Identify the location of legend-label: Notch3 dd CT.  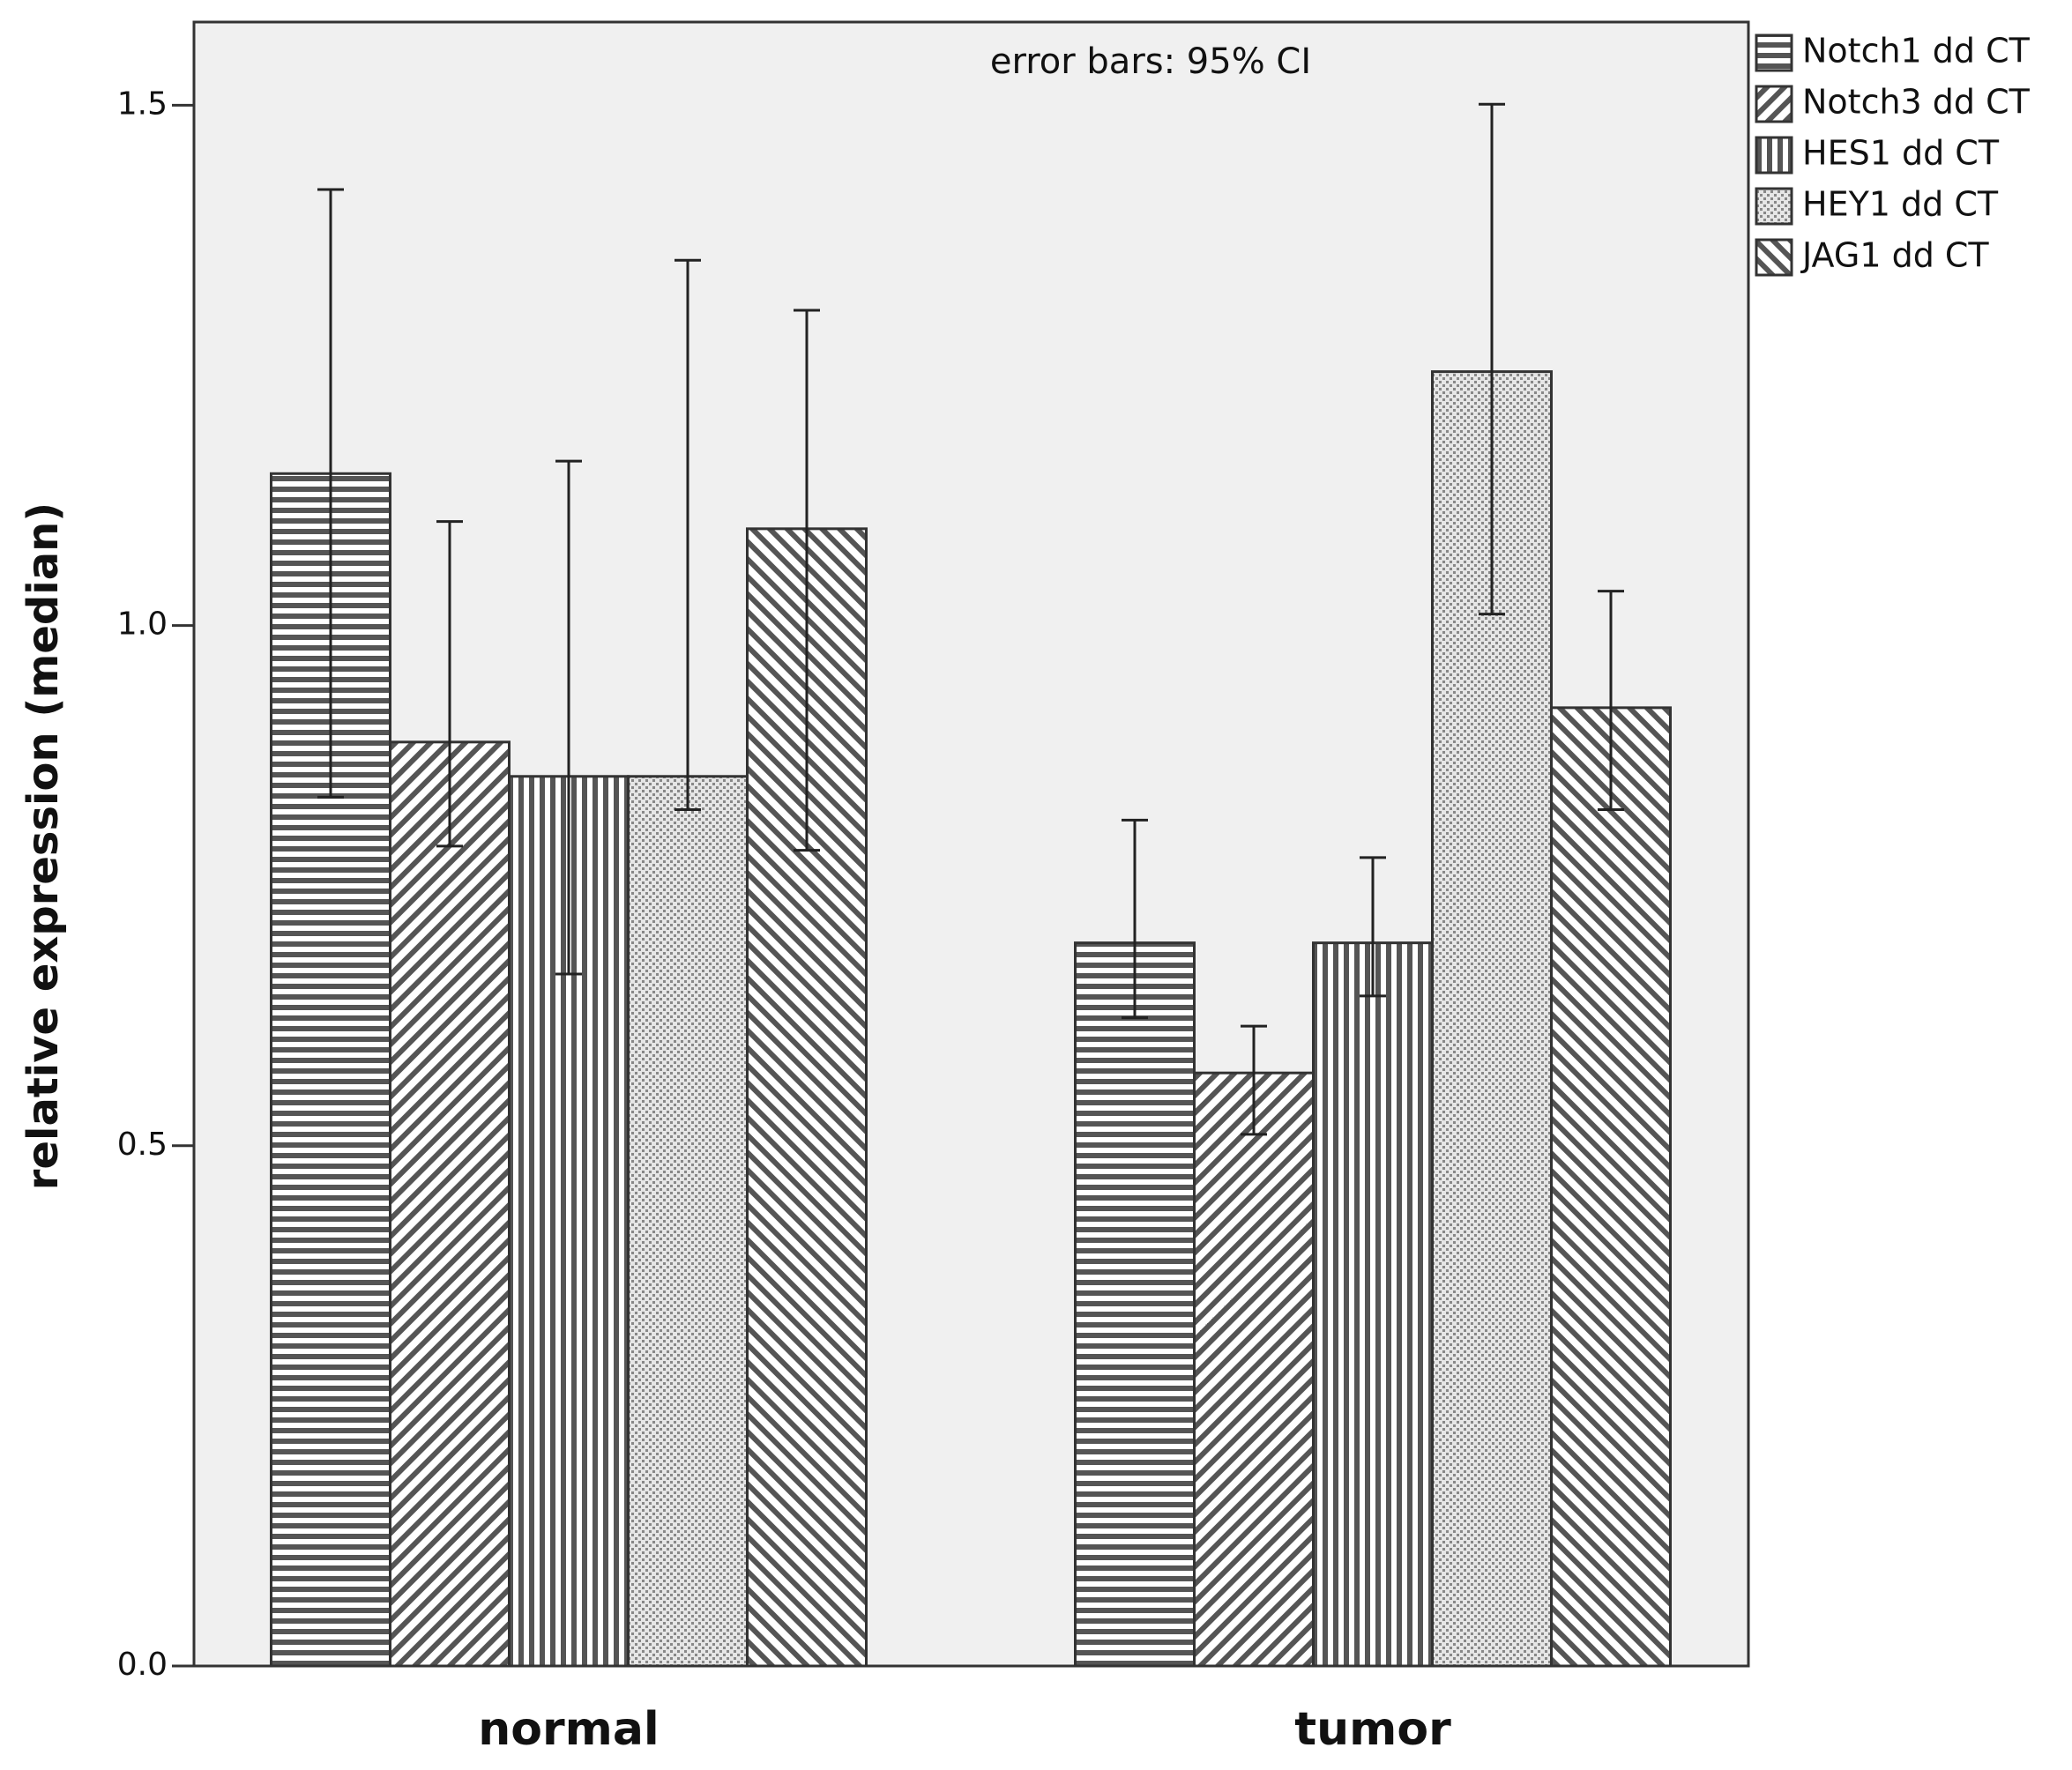
(1916, 102).